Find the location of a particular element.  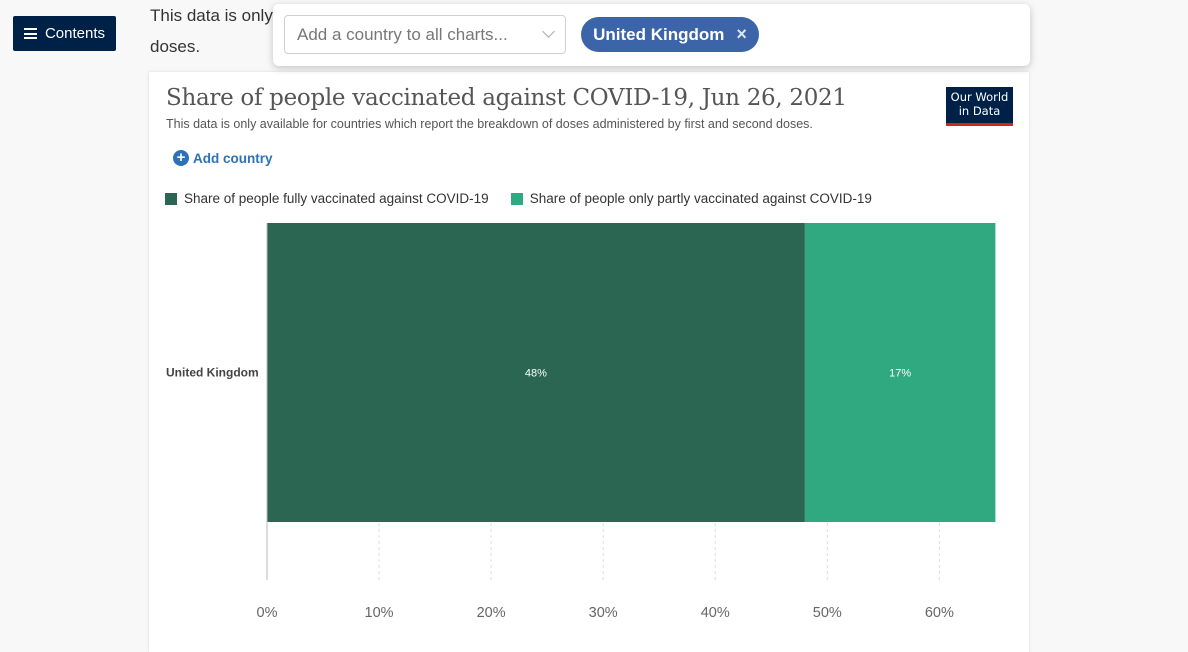

contents-button: Contents is located at coordinates (64, 33).